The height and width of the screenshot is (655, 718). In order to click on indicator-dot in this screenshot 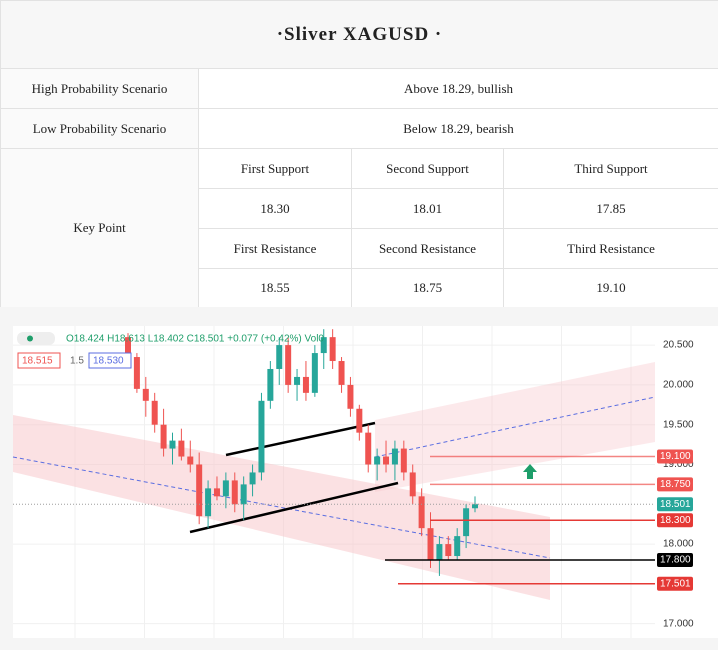, I will do `click(30, 339)`.